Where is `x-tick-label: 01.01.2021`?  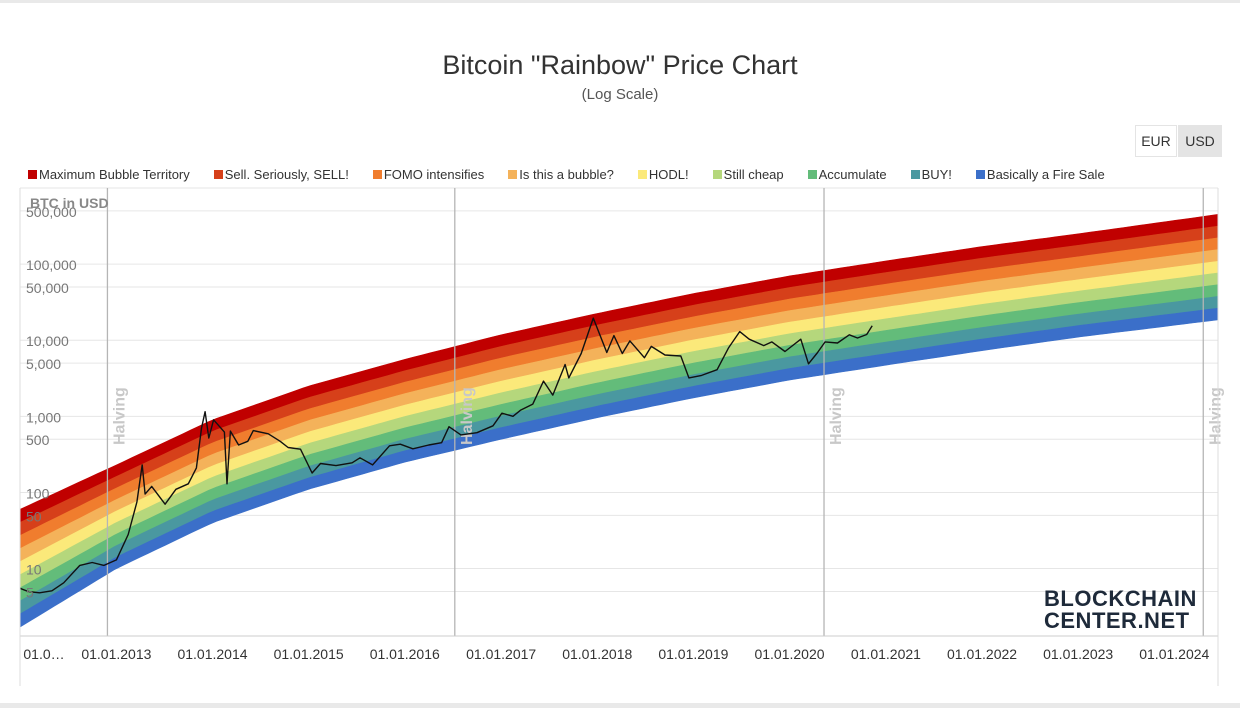
x-tick-label: 01.01.2021 is located at coordinates (886, 654).